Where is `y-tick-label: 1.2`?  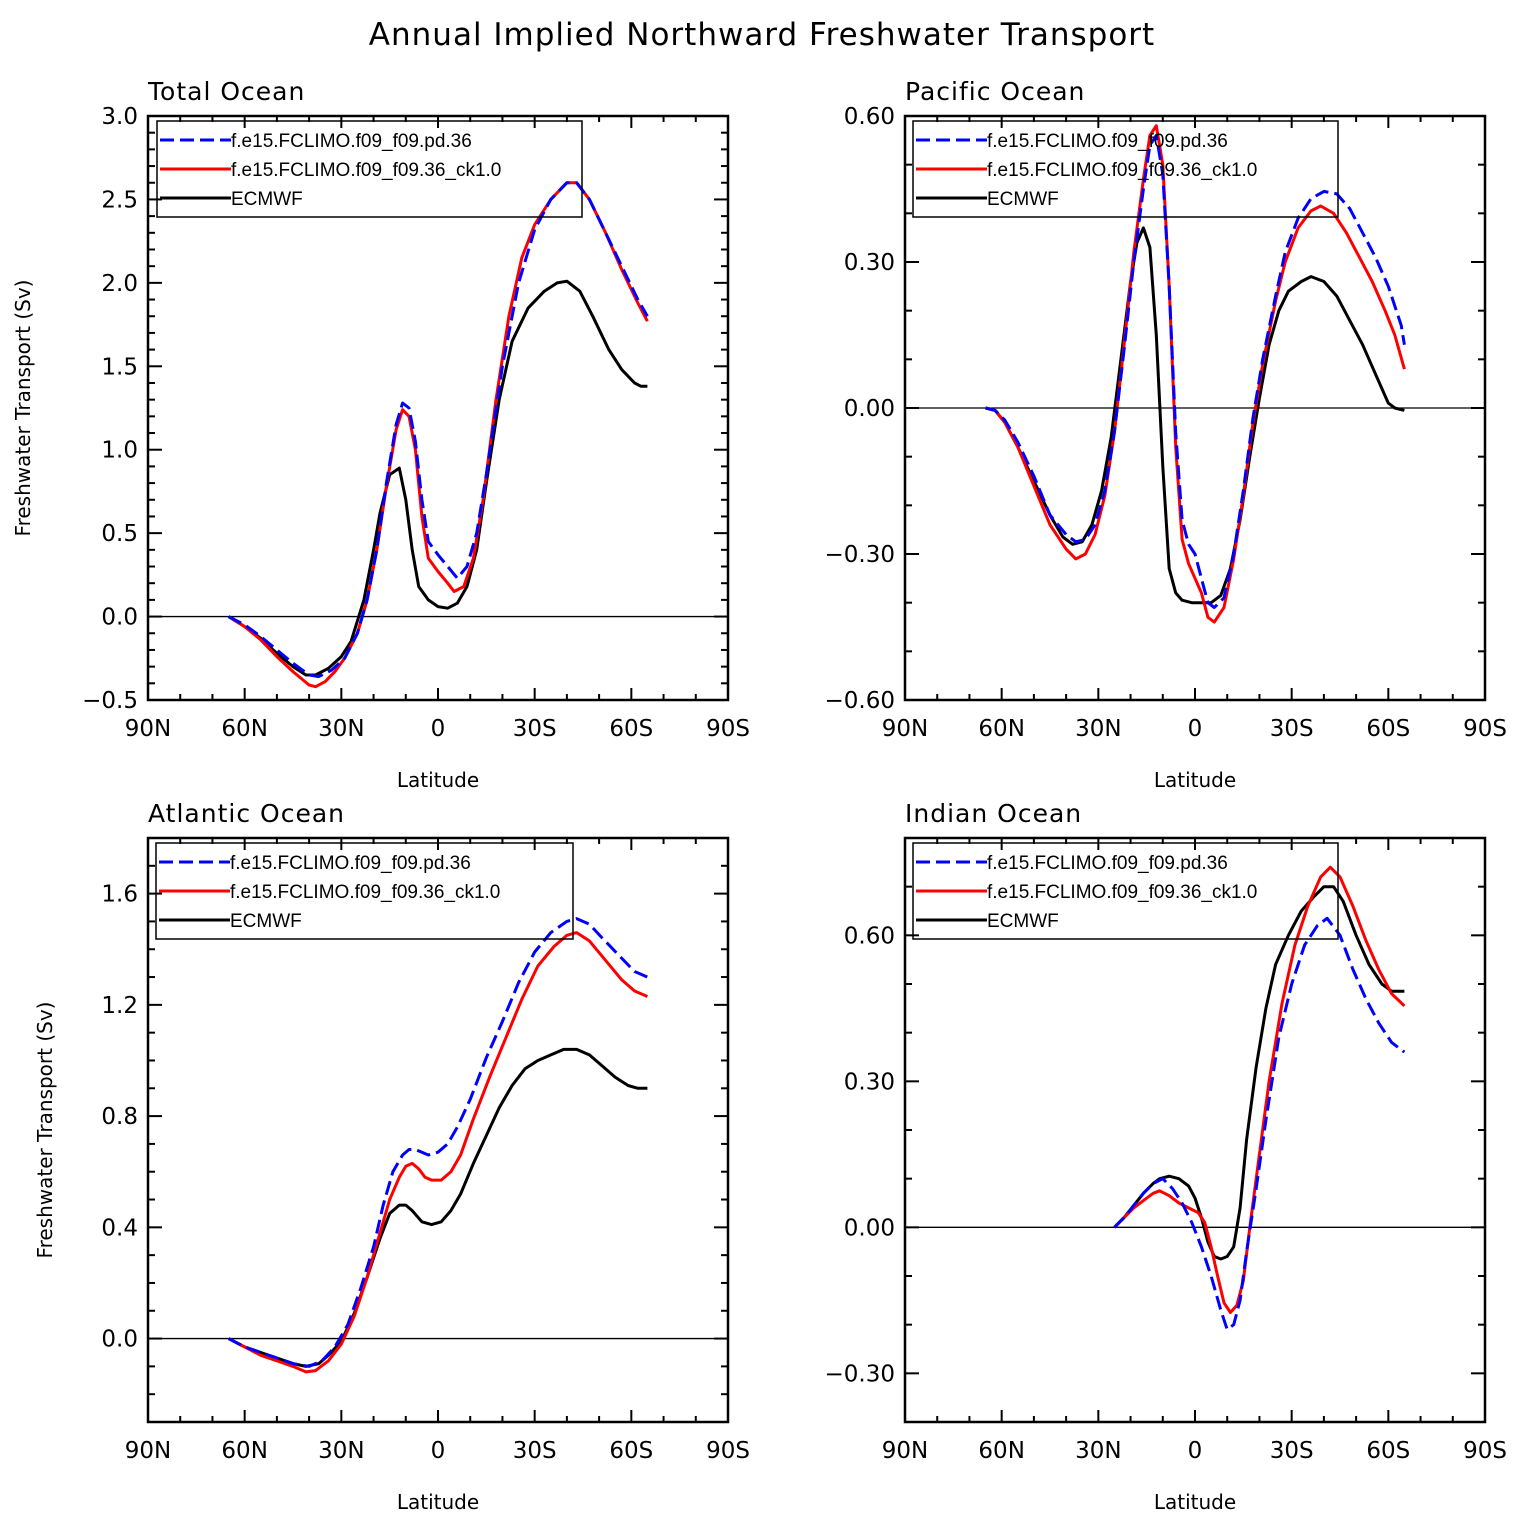 y-tick-label: 1.2 is located at coordinates (119, 1006).